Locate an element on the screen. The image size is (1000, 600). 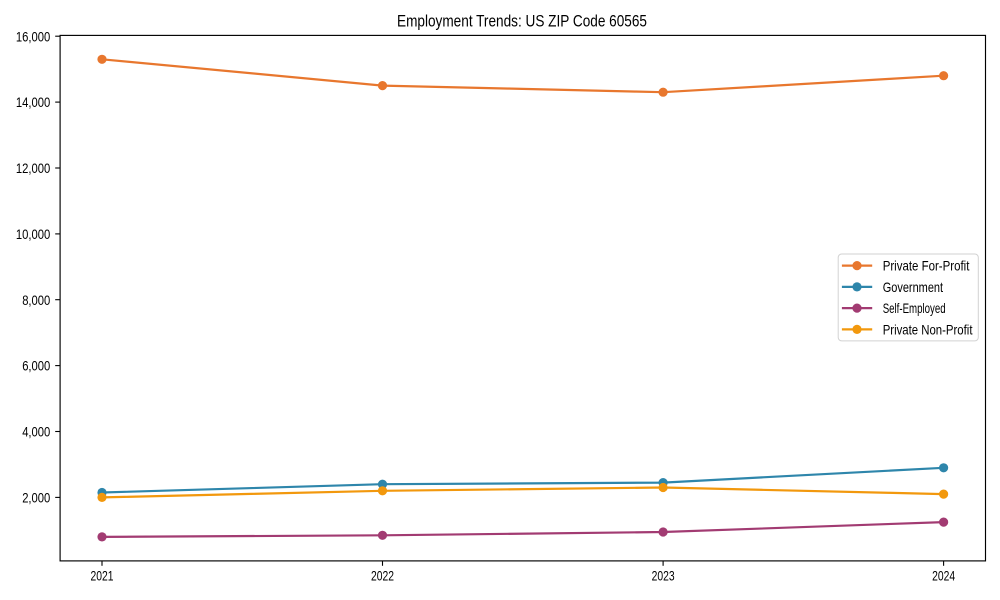
svg-text: 2022 is located at coordinates (382, 575).